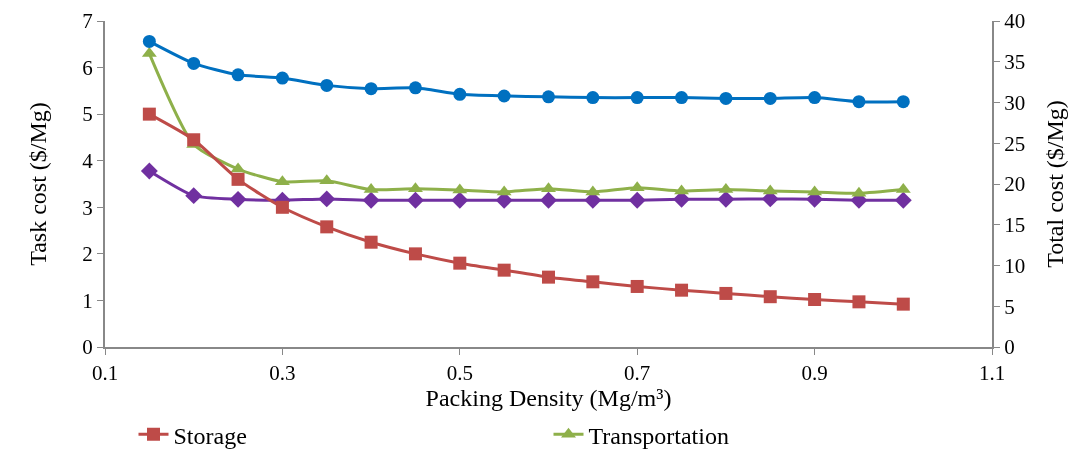 Image resolution: width=1089 pixels, height=473 pixels. Describe the element at coordinates (87, 254) in the screenshot. I see `y-tick-label: 2` at that location.